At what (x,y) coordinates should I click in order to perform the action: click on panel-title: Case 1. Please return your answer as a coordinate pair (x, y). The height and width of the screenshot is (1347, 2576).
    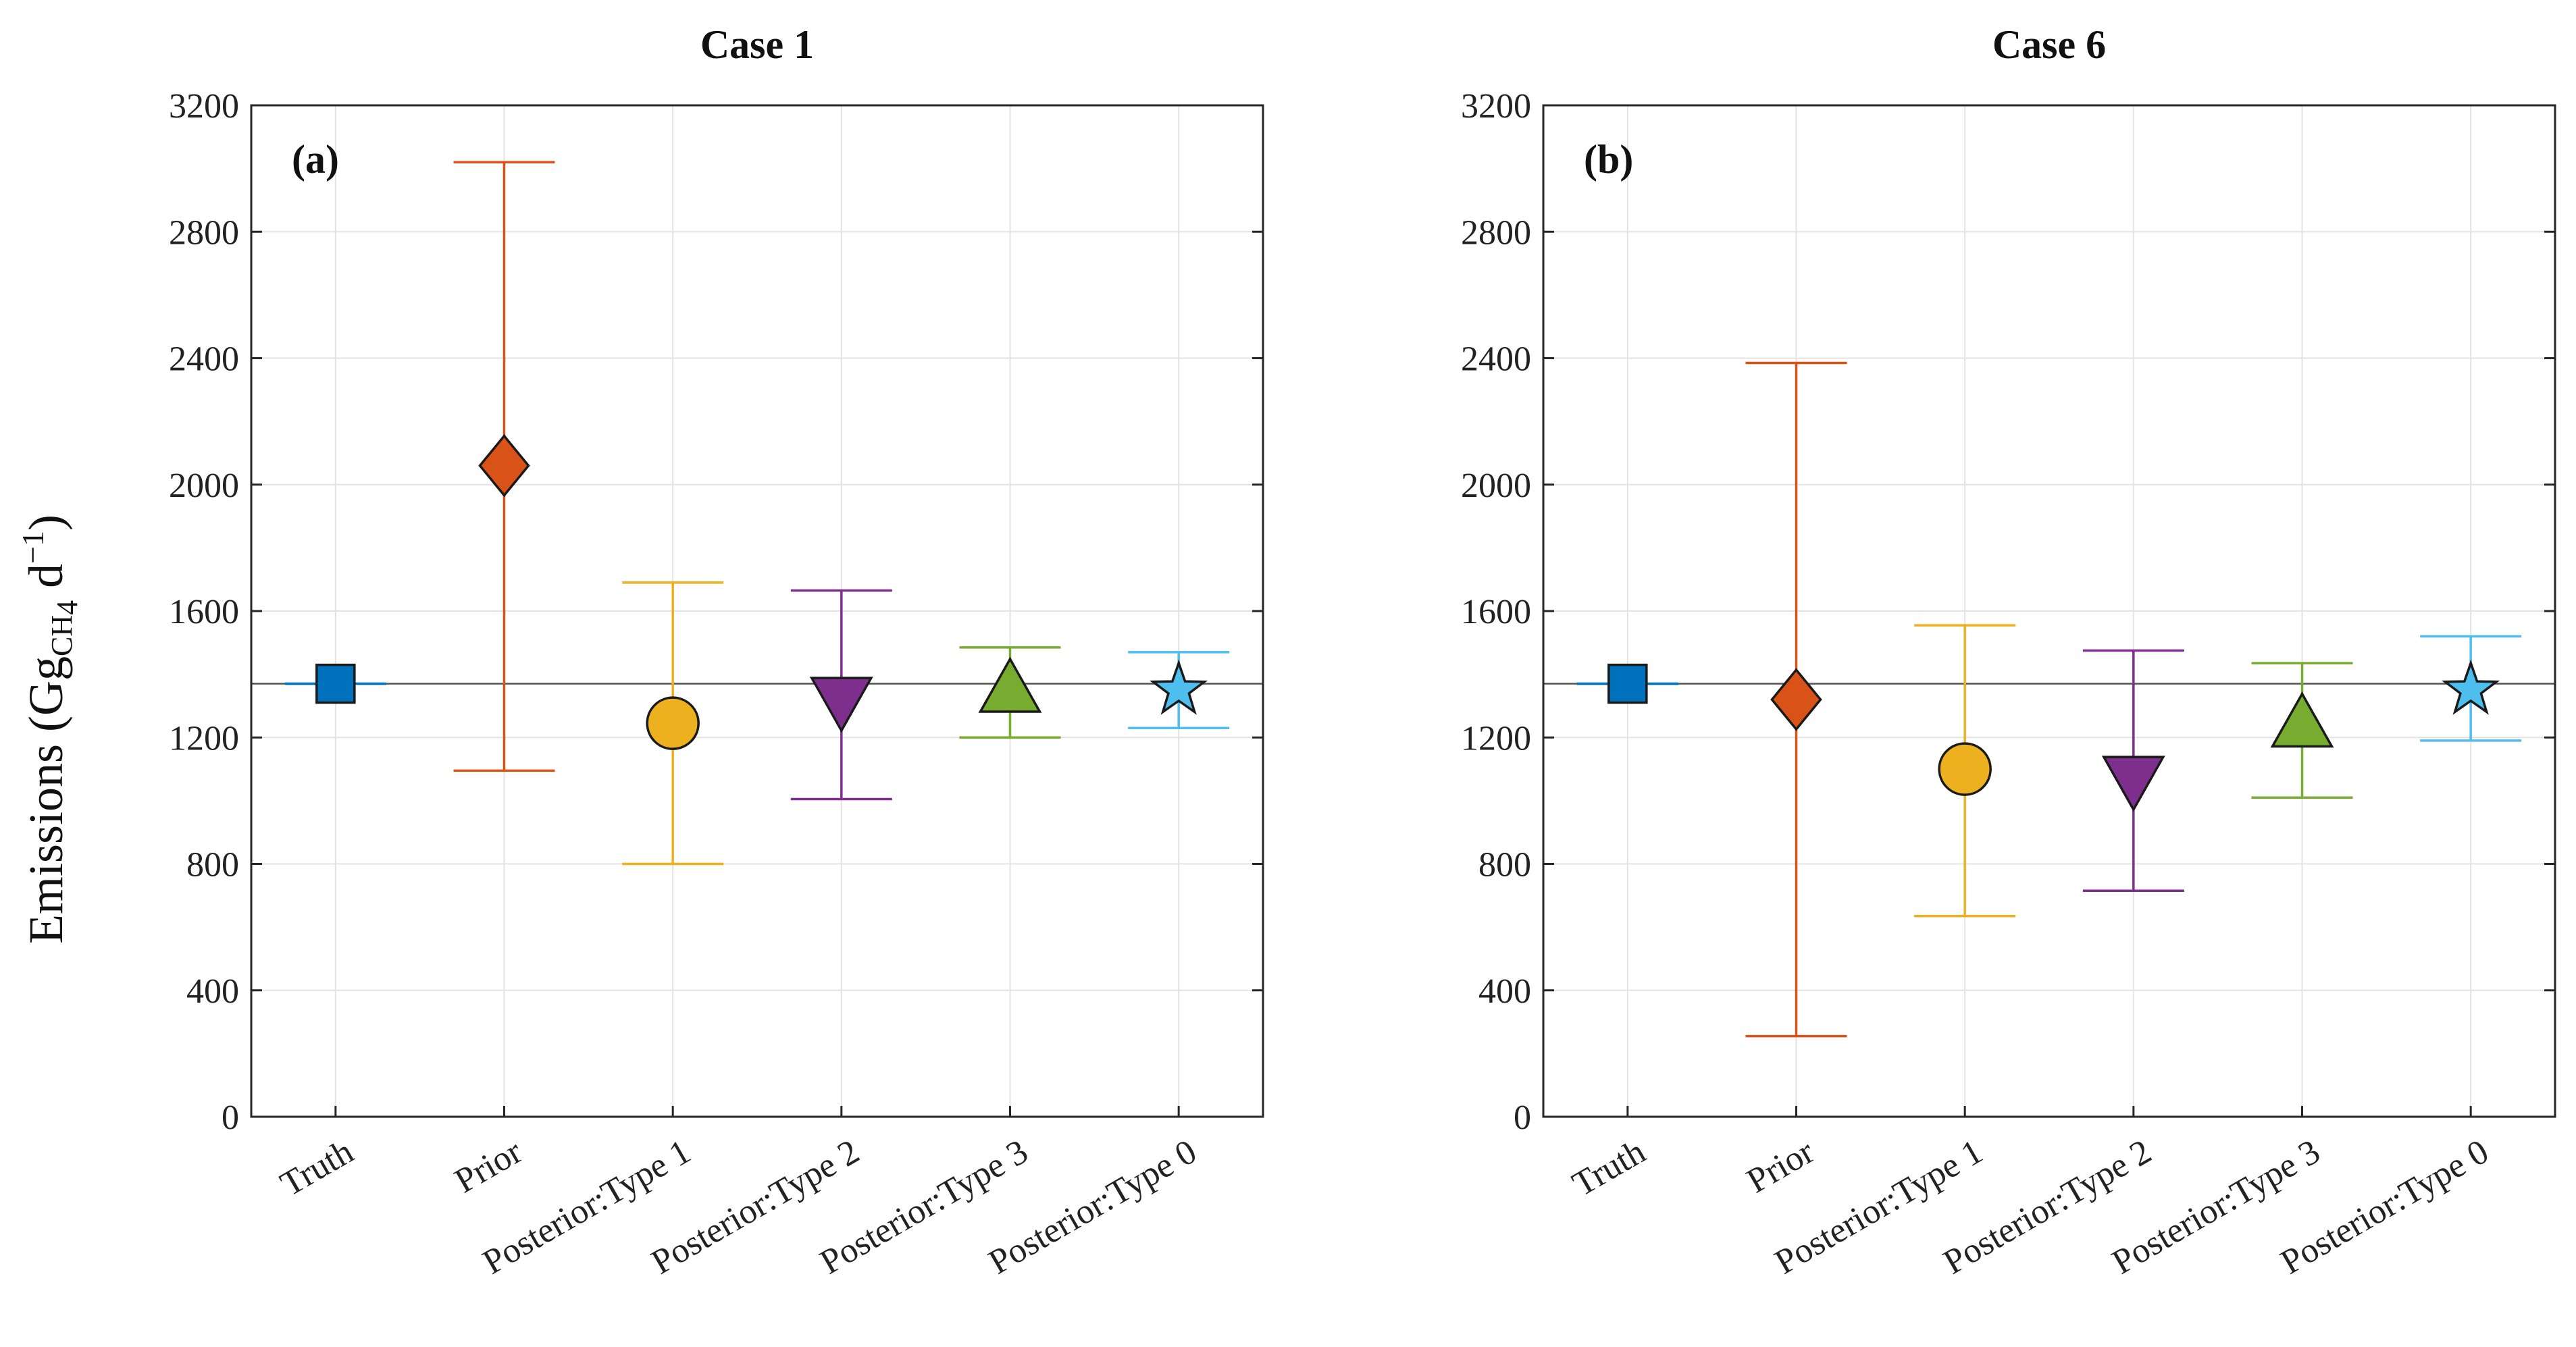
    Looking at the image, I should click on (757, 44).